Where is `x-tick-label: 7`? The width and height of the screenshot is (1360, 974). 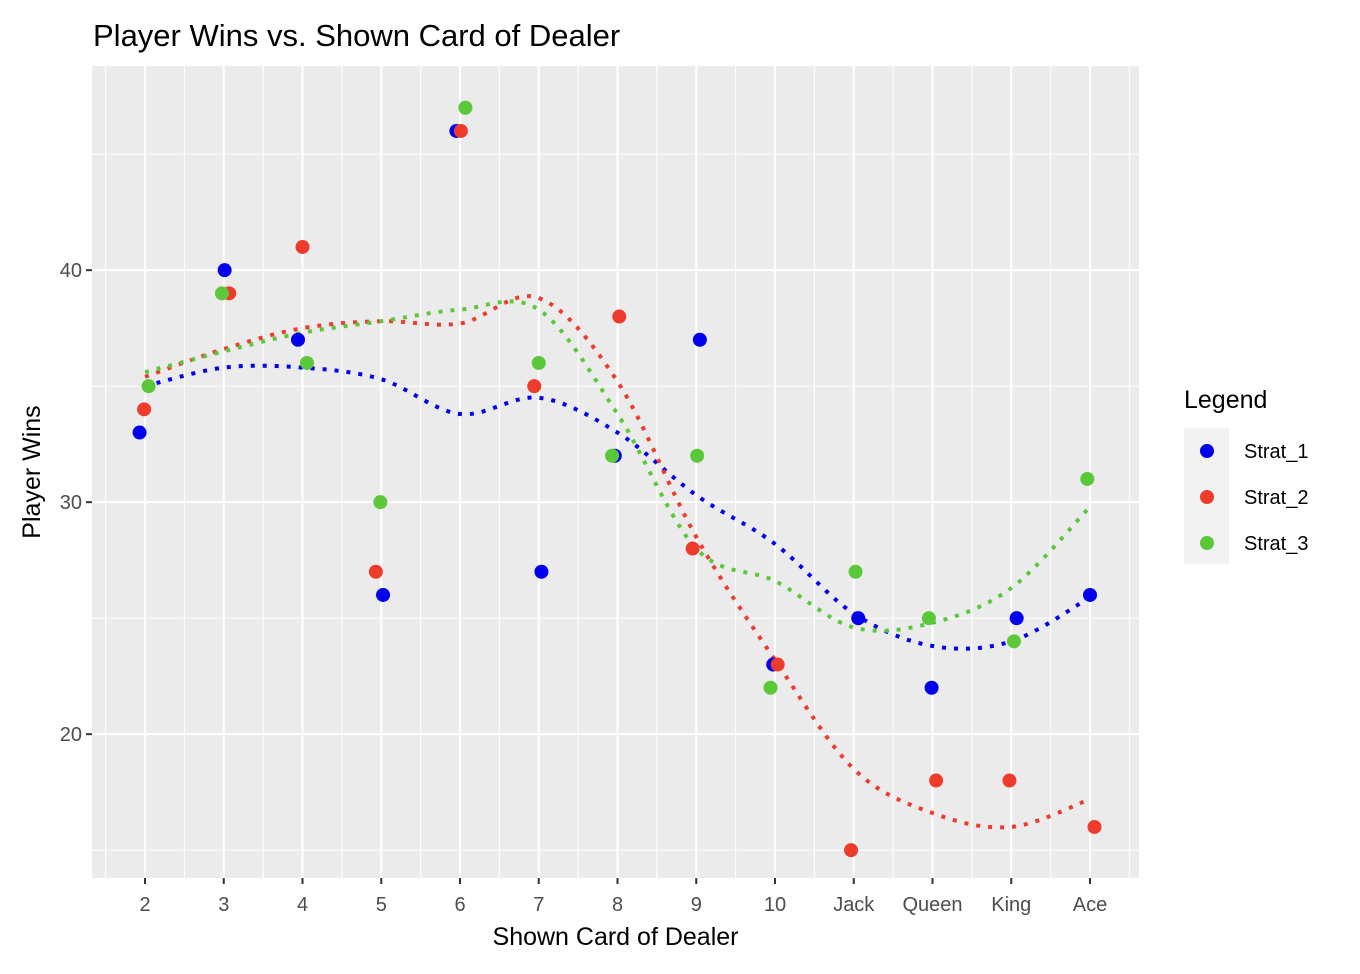
x-tick-label: 7 is located at coordinates (538, 905).